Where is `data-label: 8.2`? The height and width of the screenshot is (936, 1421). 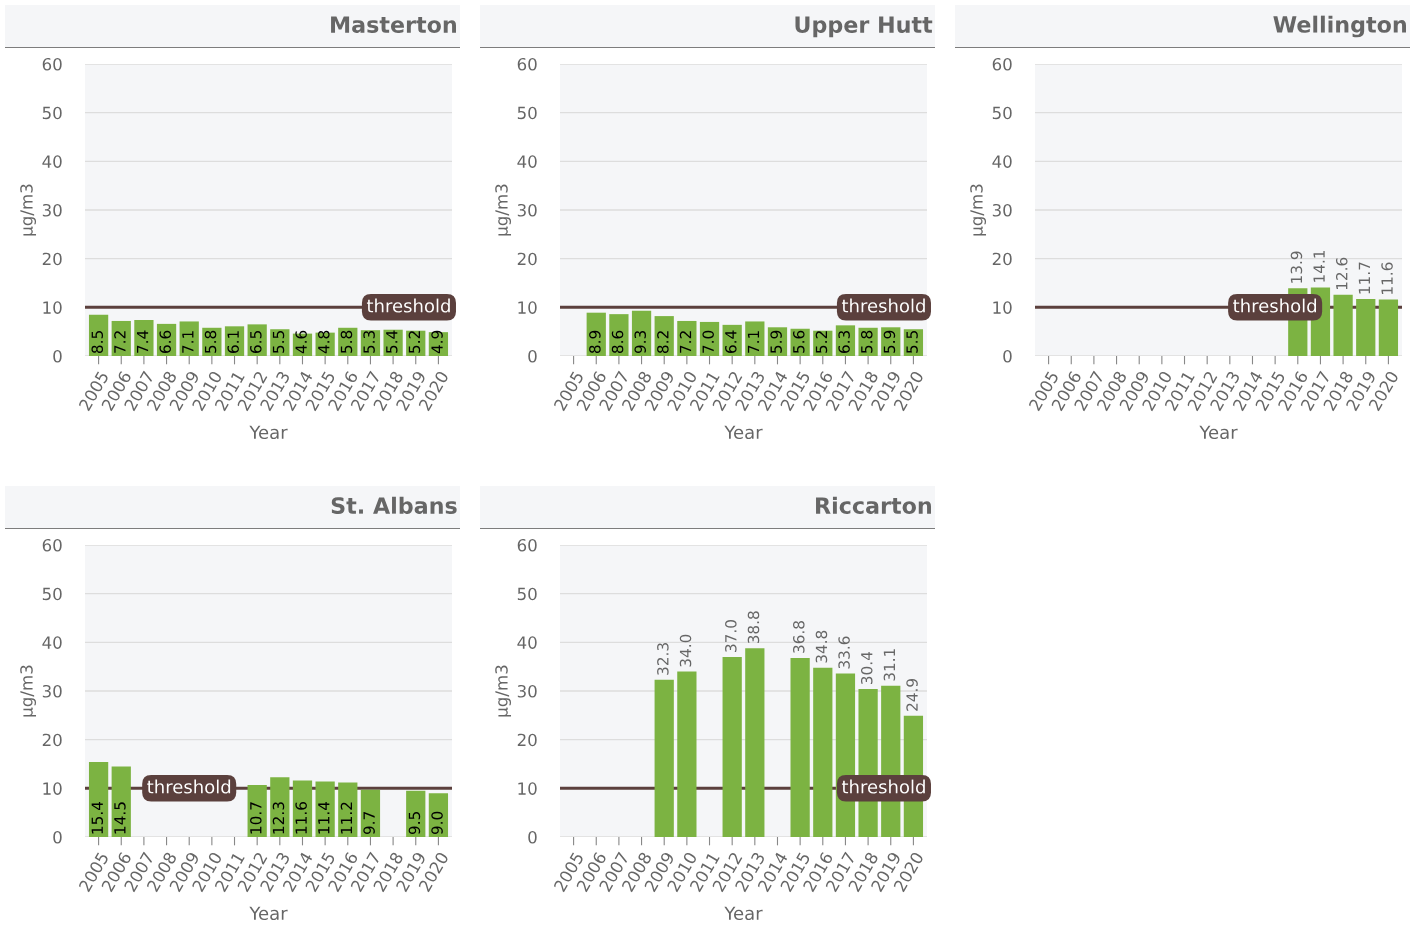
data-label: 8.2 is located at coordinates (663, 342).